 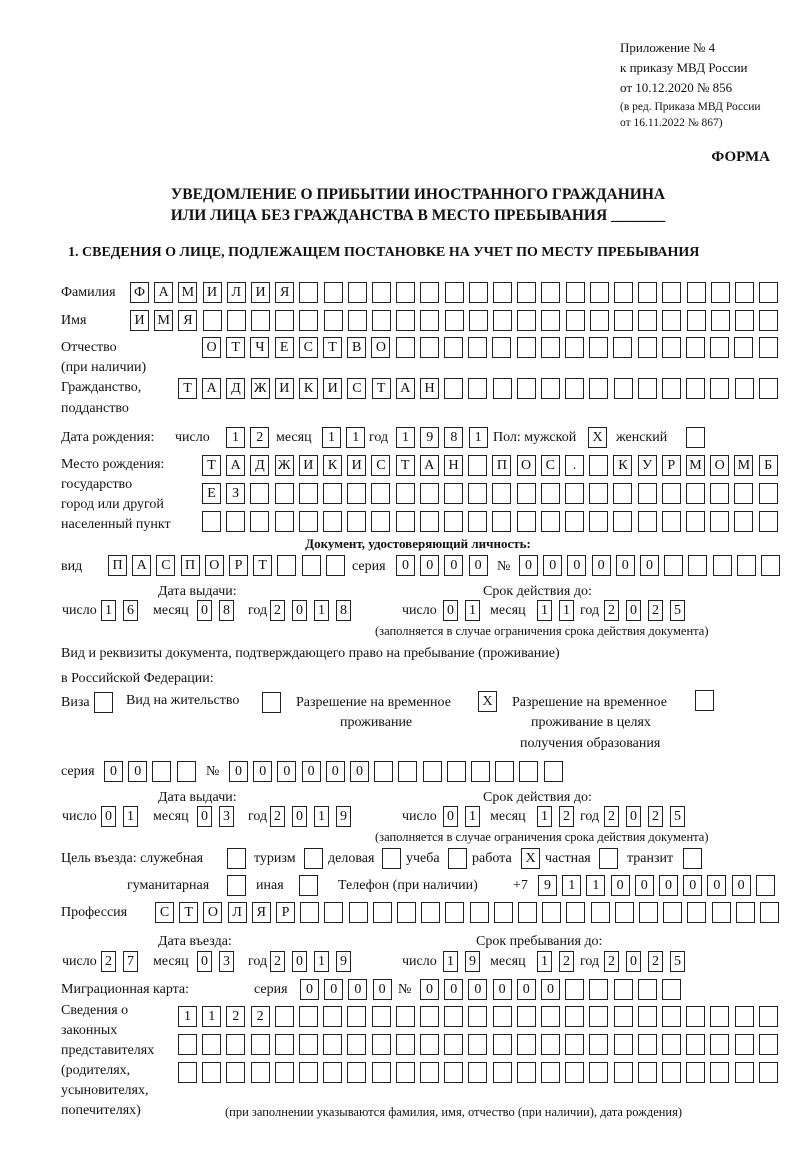 I want to click on cell-doc-kind: Р, so click(x=238, y=565).